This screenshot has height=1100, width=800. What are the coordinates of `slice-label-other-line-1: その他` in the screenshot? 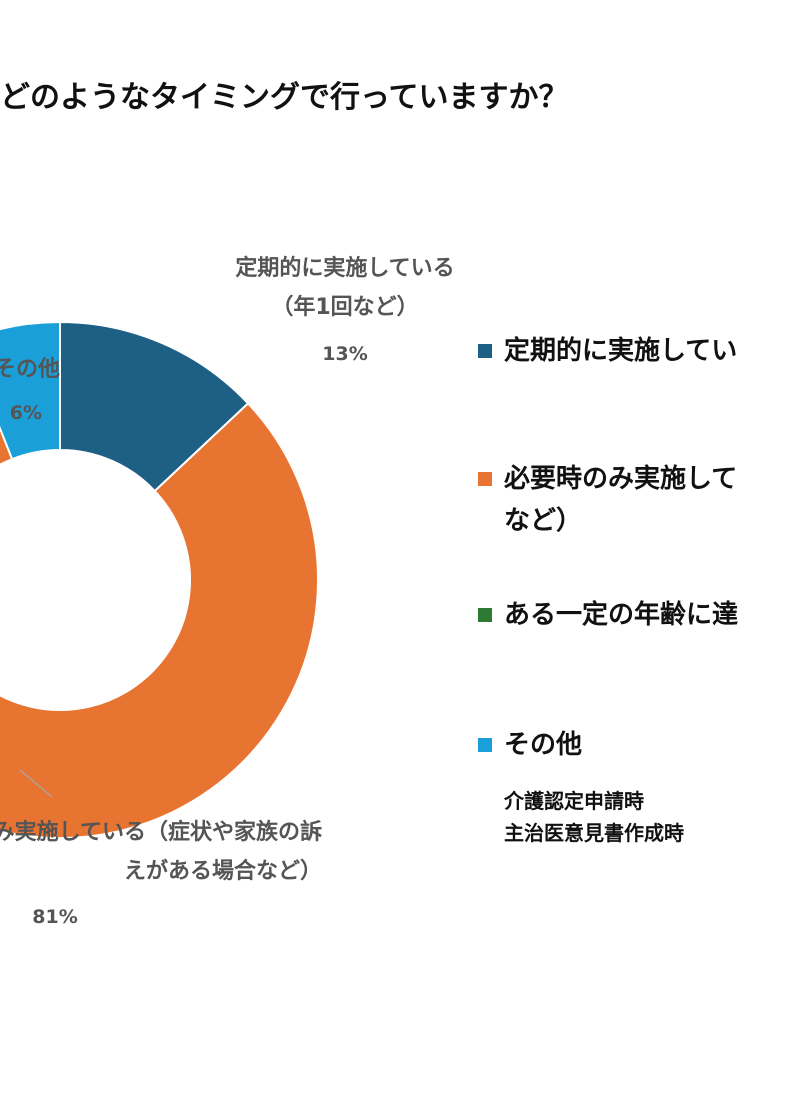 It's located at (30, 369).